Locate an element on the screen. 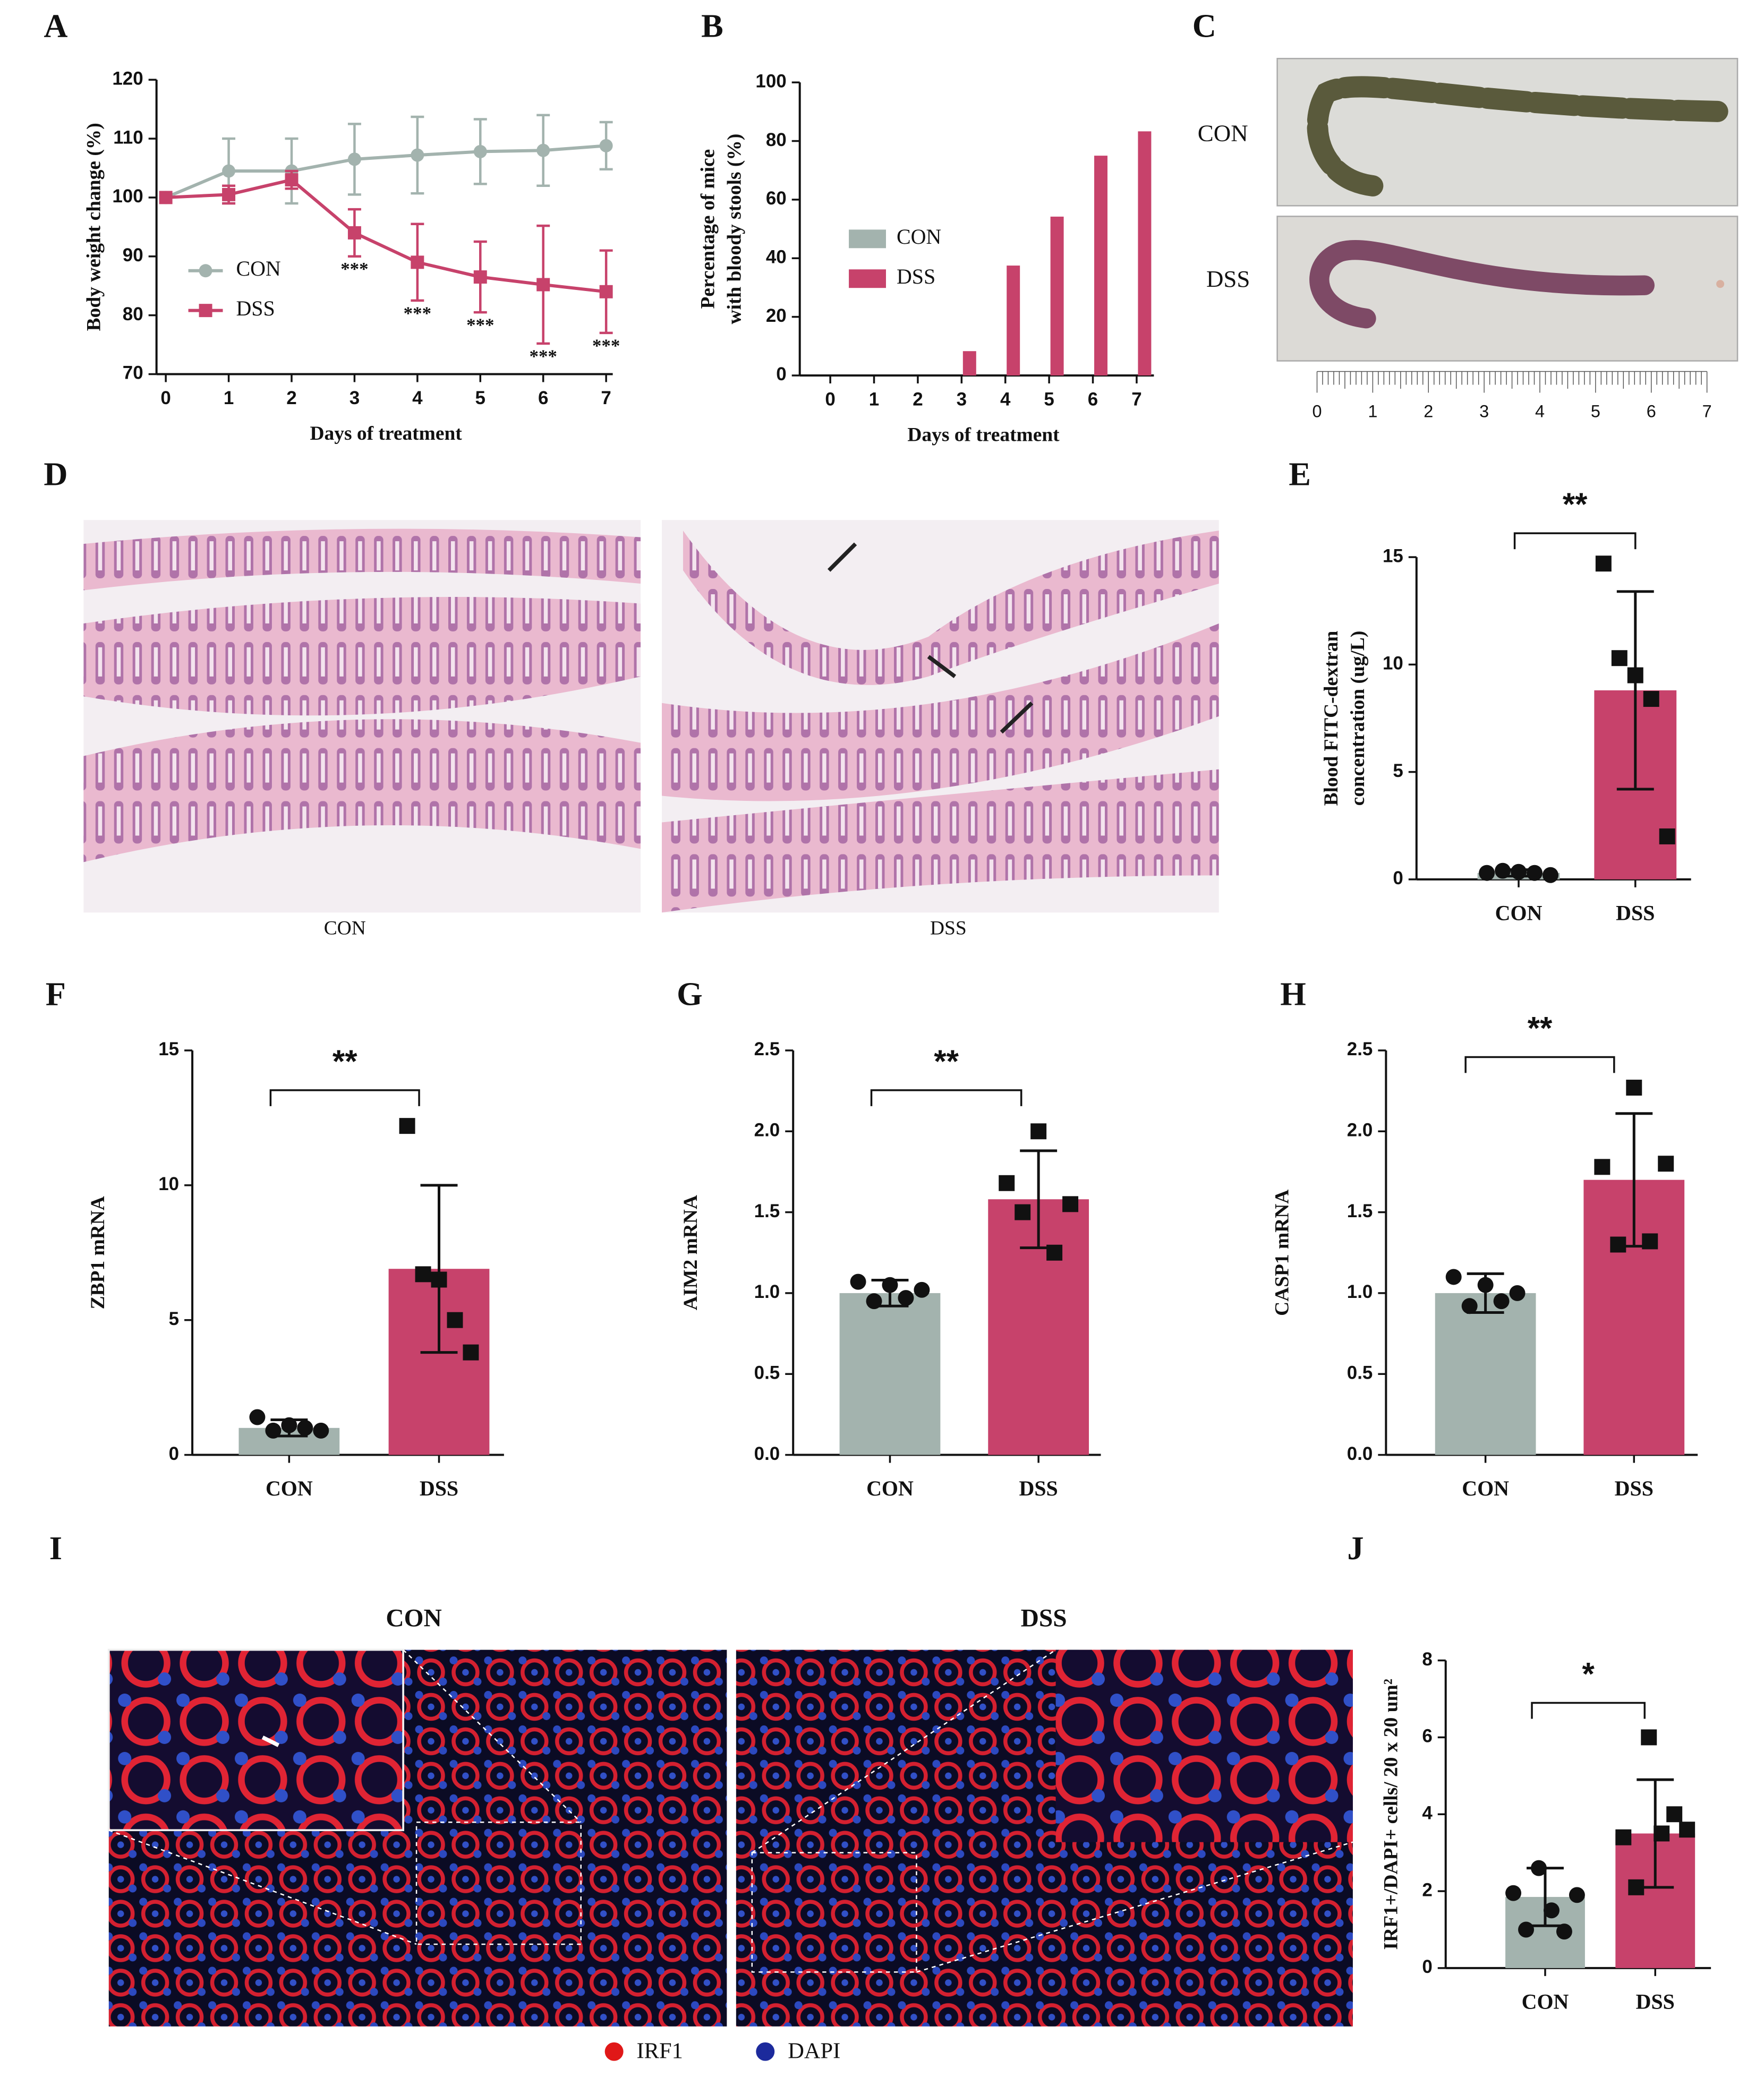 The width and height of the screenshot is (1764, 2077). x-tick-label: 2 is located at coordinates (291, 398).